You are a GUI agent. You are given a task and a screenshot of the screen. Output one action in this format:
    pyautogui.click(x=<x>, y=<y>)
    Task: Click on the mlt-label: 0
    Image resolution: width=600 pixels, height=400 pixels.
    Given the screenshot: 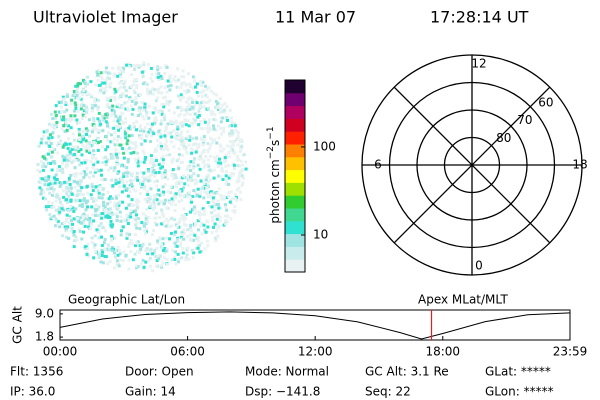 What is the action you would take?
    pyautogui.click(x=479, y=266)
    